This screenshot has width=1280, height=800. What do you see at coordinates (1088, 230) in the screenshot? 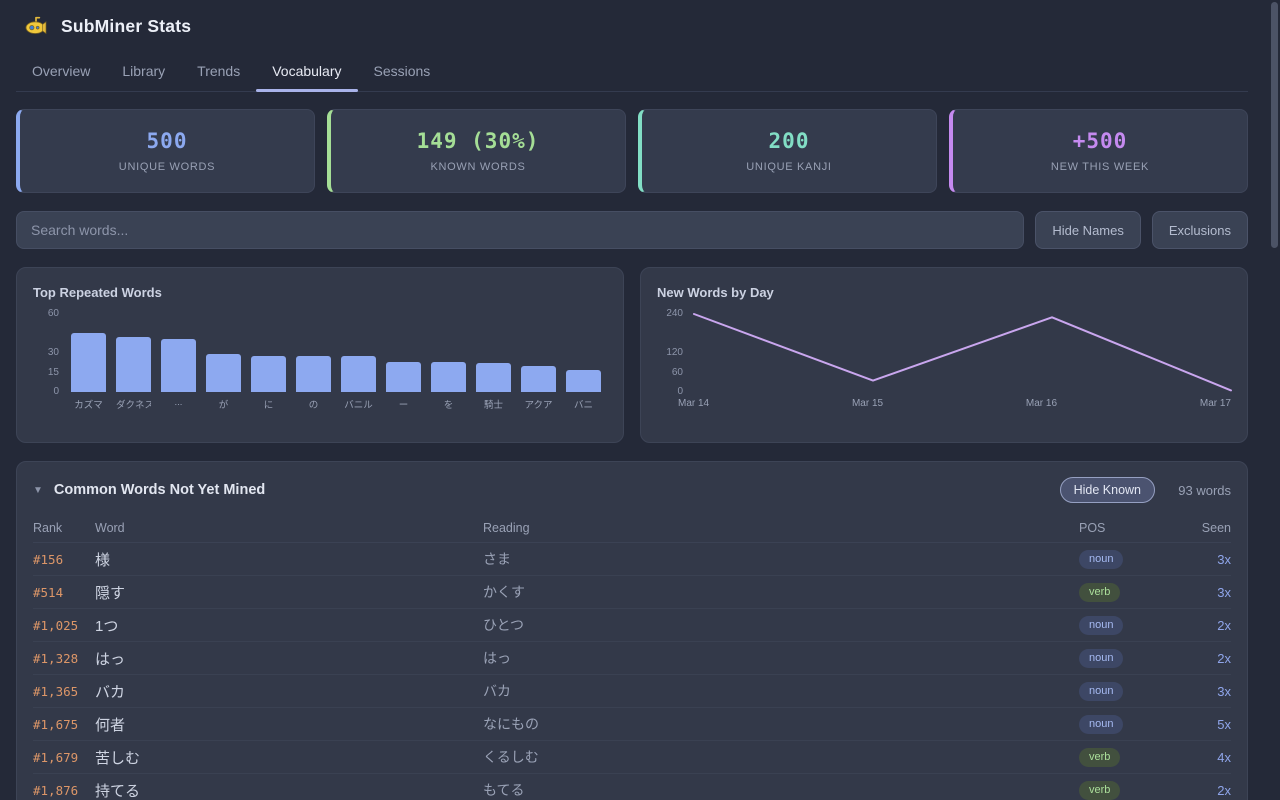
I see `hide-names-button: Hide Names` at bounding box center [1088, 230].